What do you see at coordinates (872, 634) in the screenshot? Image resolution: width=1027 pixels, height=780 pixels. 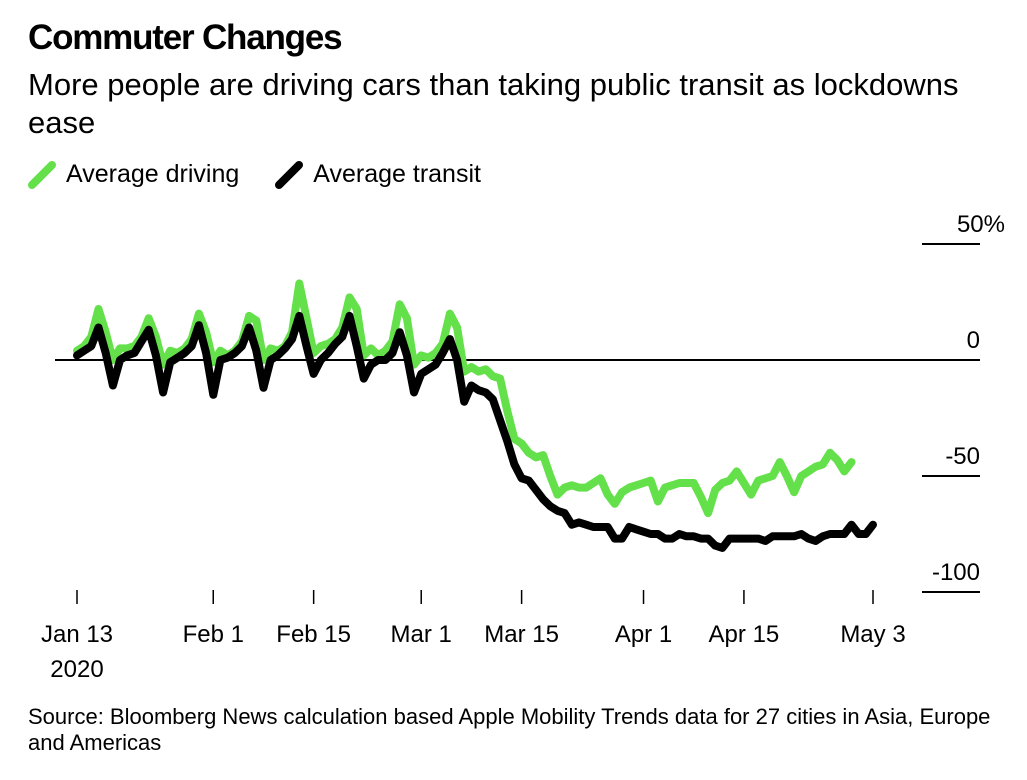 I see `x-tick-may-3-label: May 3` at bounding box center [872, 634].